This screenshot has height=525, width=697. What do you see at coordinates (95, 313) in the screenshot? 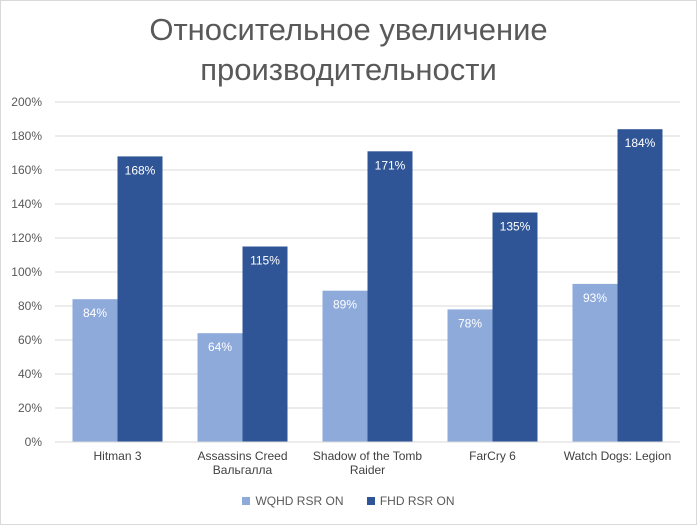
I see `data-label: 84%` at bounding box center [95, 313].